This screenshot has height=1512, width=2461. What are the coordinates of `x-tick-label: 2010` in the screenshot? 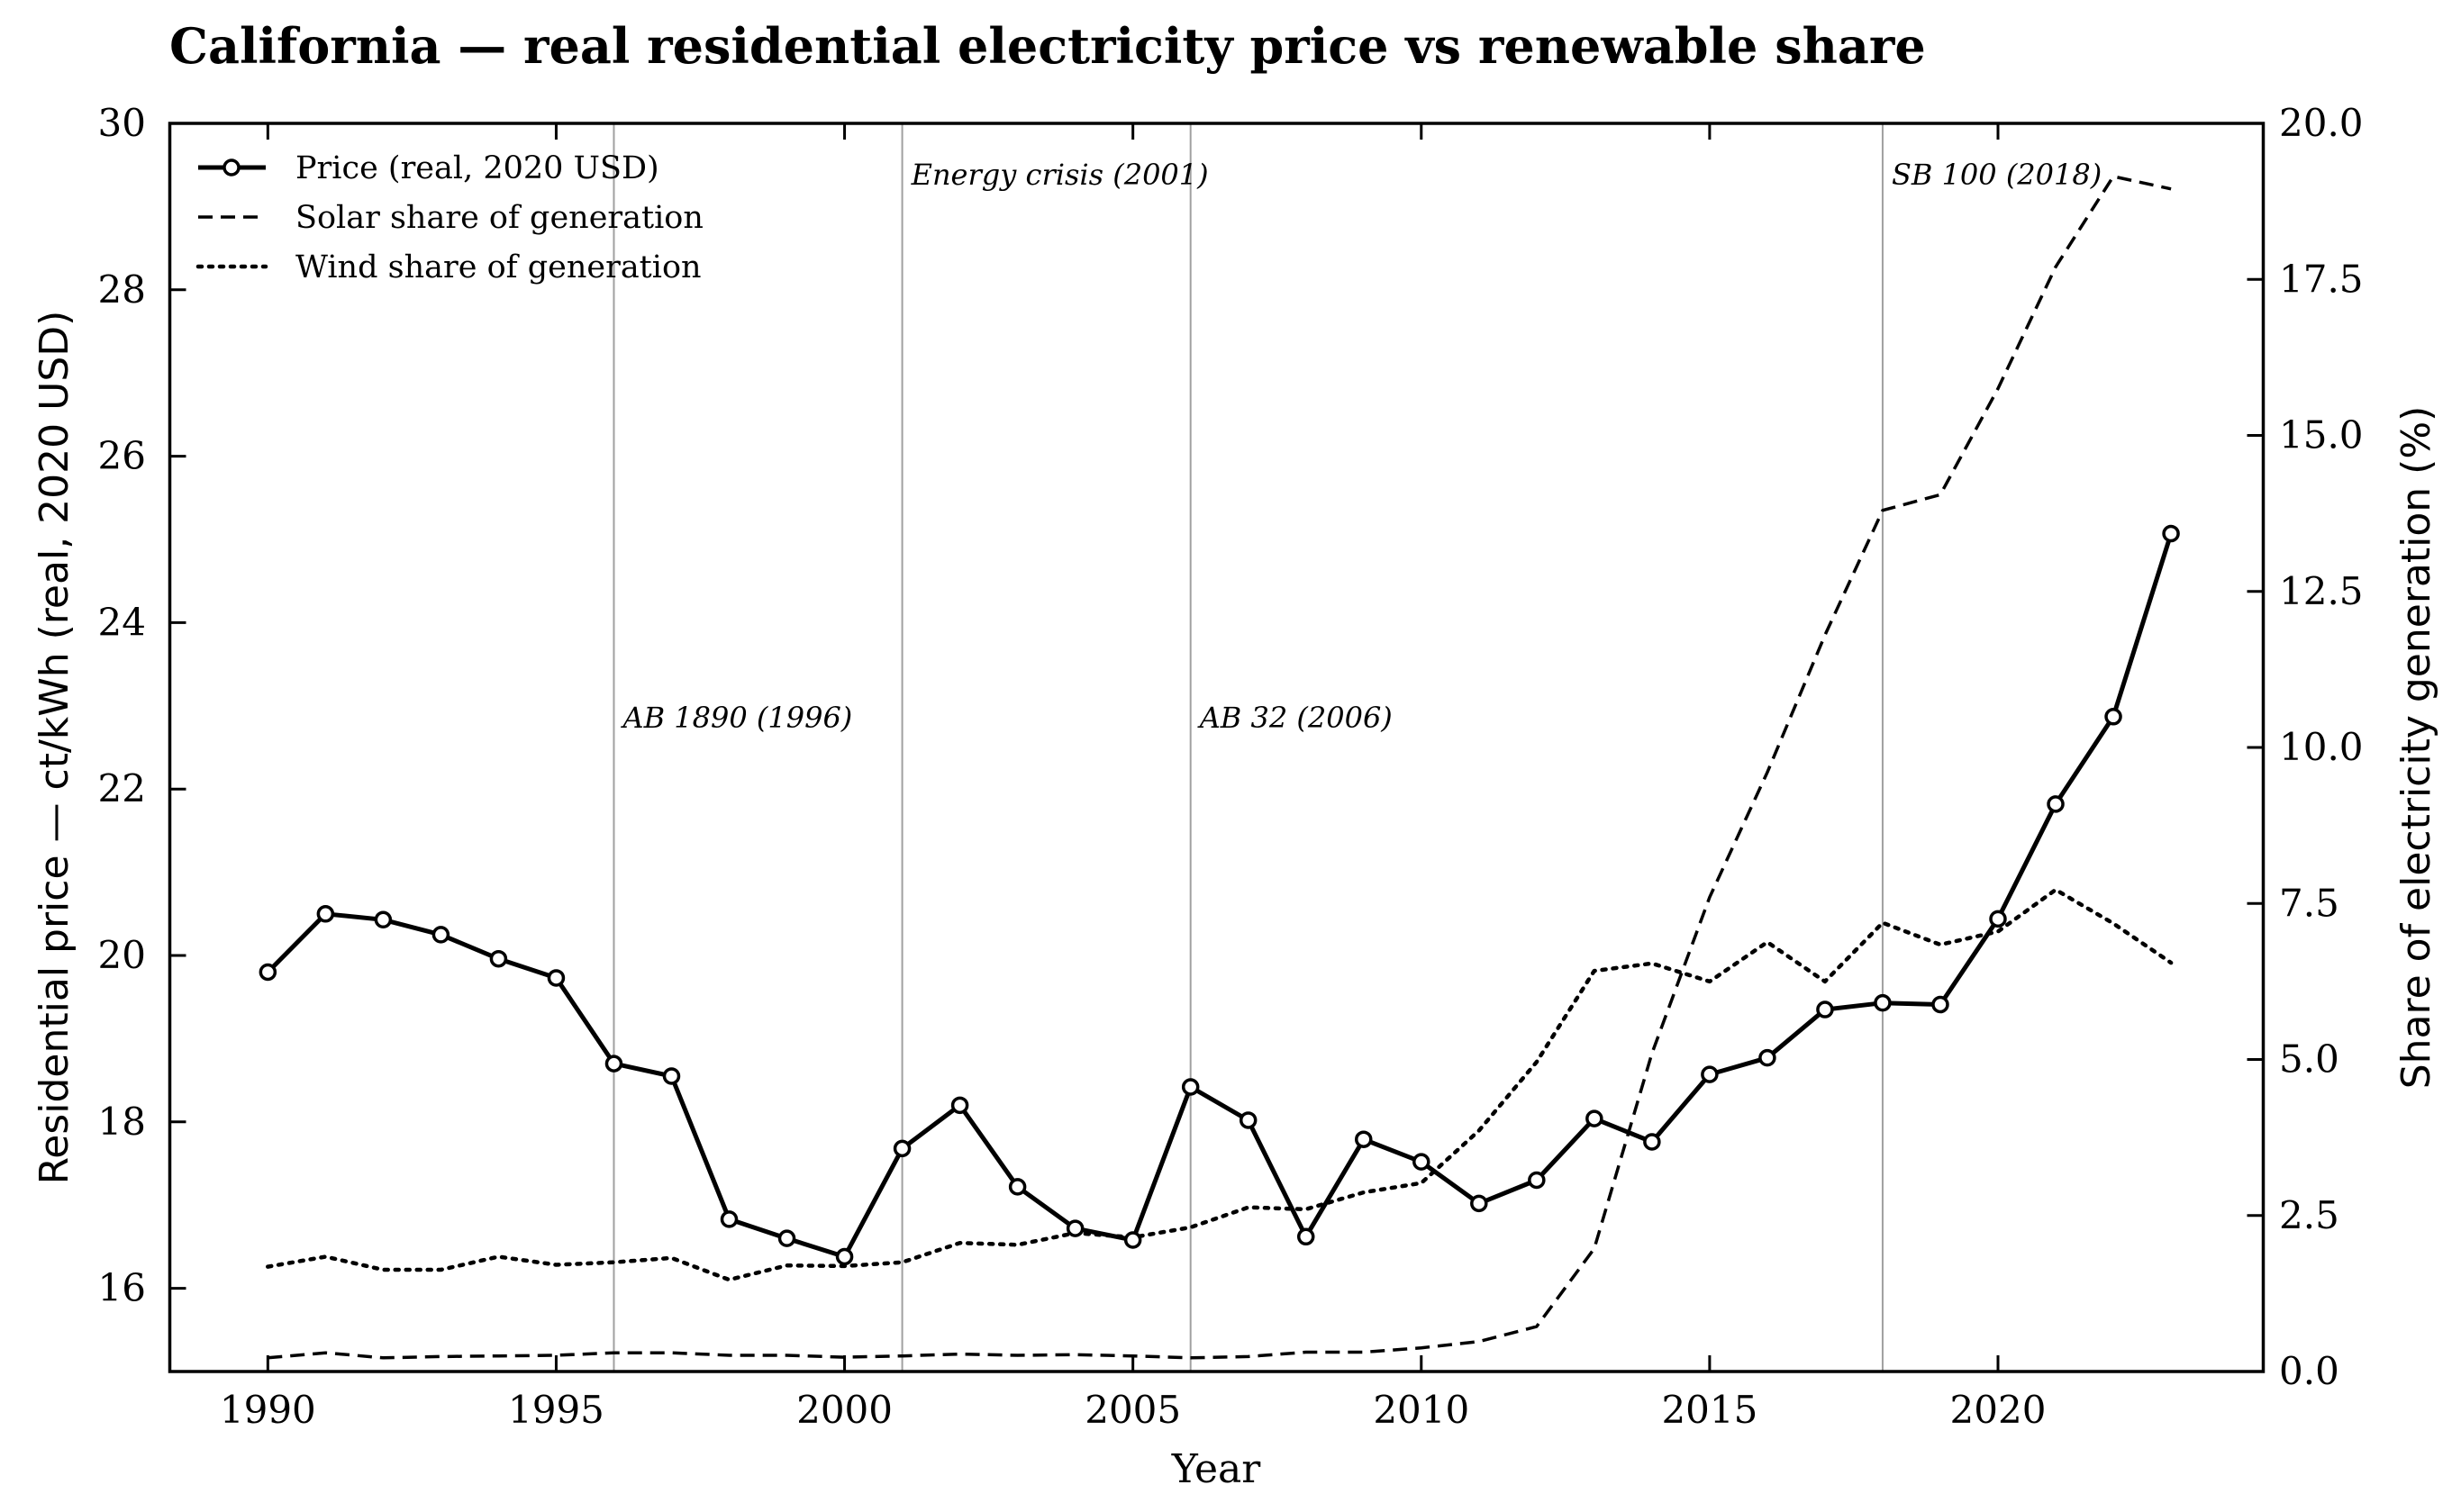 It's located at (1421, 1410).